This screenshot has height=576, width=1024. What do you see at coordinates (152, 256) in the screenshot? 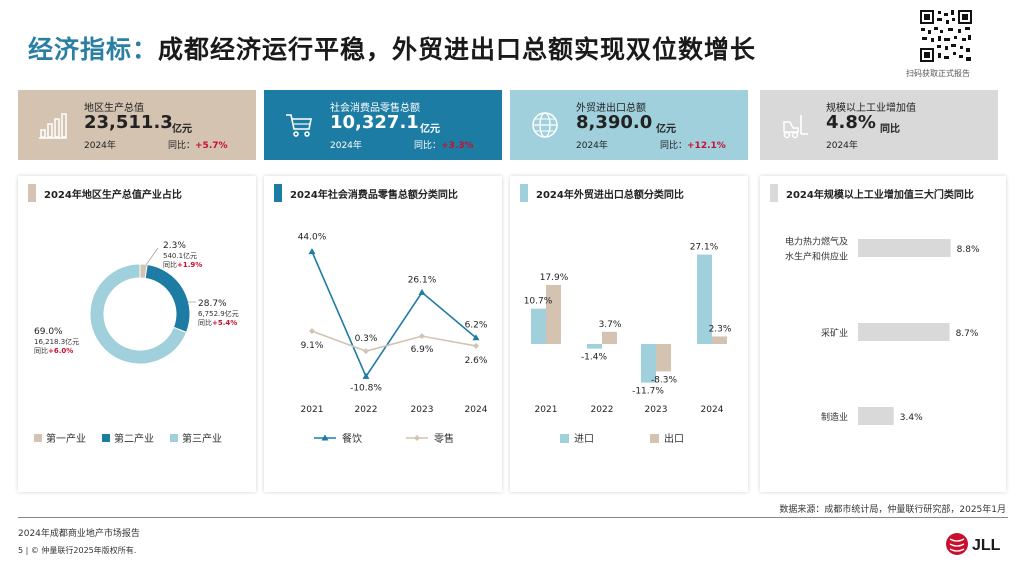
I see `leader-line` at bounding box center [152, 256].